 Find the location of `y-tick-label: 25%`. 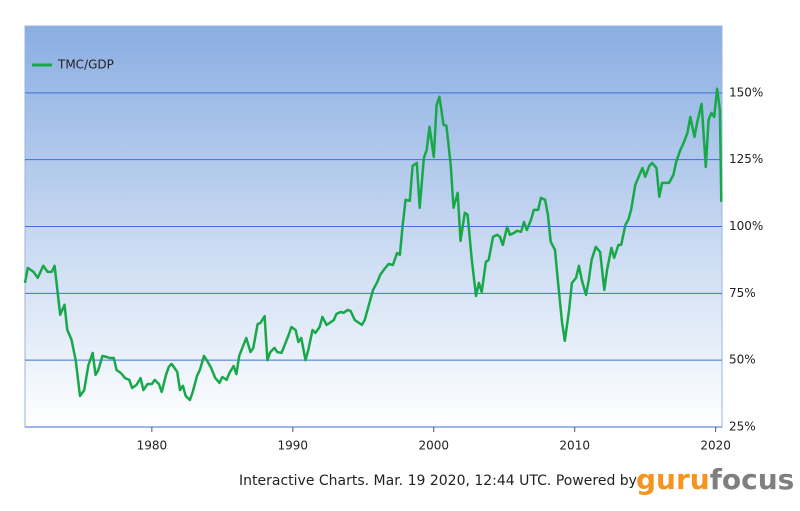

y-tick-label: 25% is located at coordinates (742, 427).